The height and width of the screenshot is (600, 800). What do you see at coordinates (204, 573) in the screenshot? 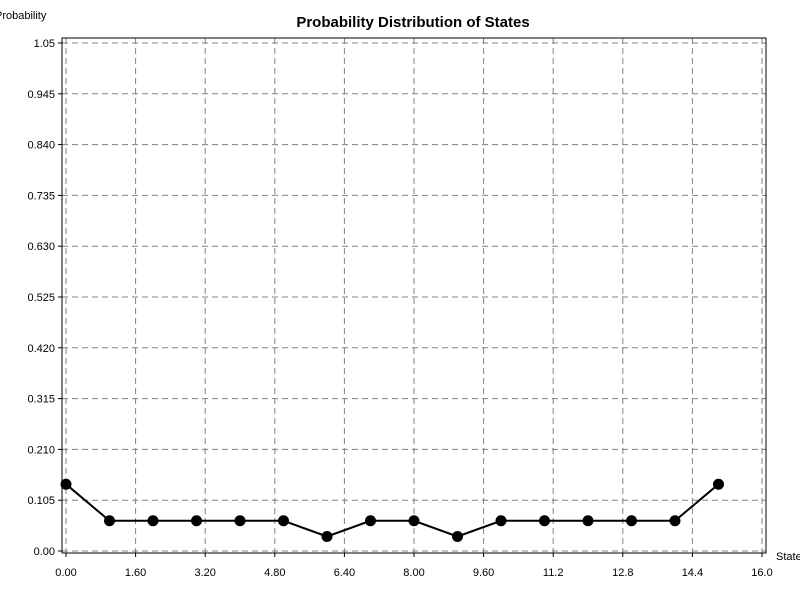
I see `x-tick-label: 3.20` at bounding box center [204, 573].